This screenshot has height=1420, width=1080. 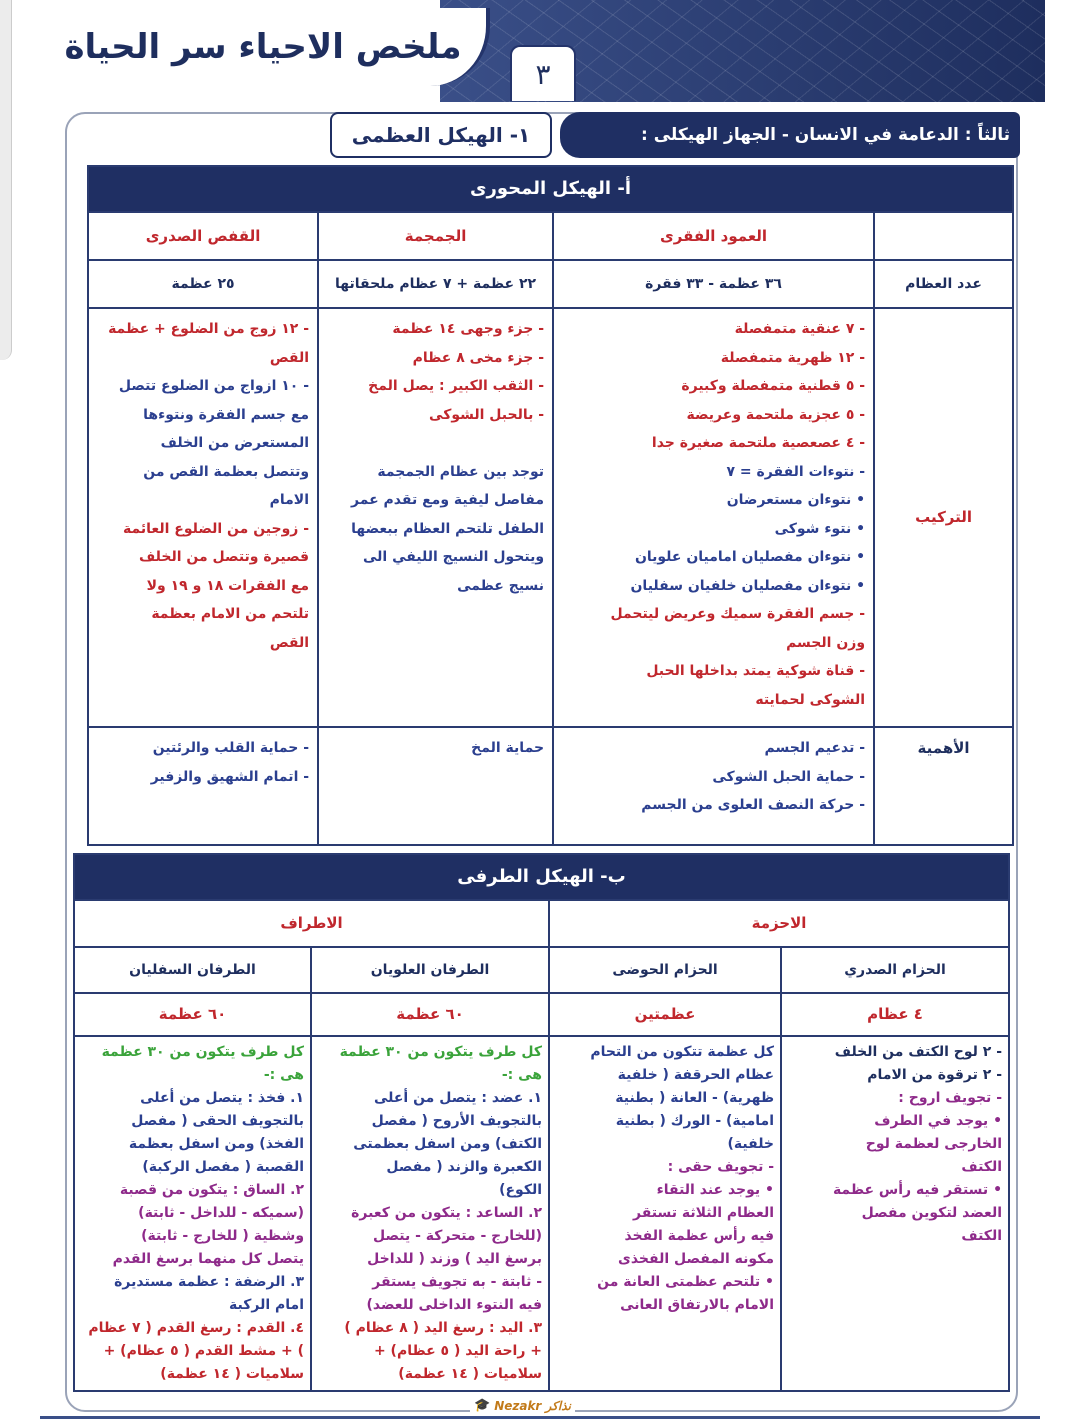 I want to click on text-line: العضد لتكوين مفصل, so click(x=932, y=1212).